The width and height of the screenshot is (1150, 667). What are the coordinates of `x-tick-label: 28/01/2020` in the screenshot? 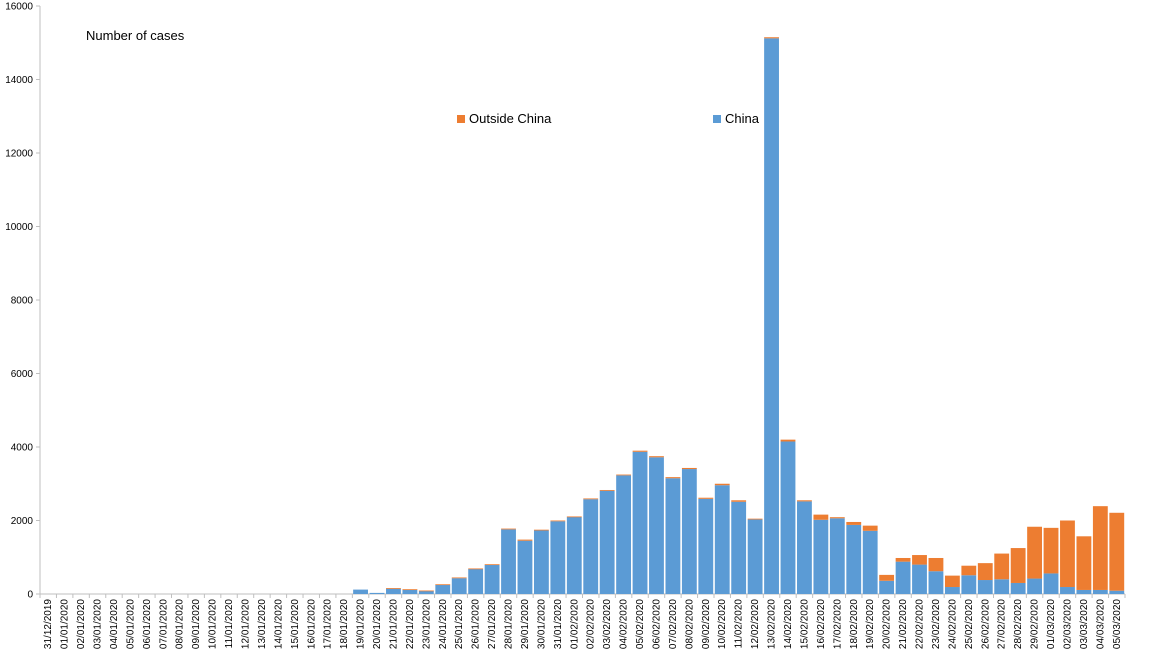 It's located at (509, 624).